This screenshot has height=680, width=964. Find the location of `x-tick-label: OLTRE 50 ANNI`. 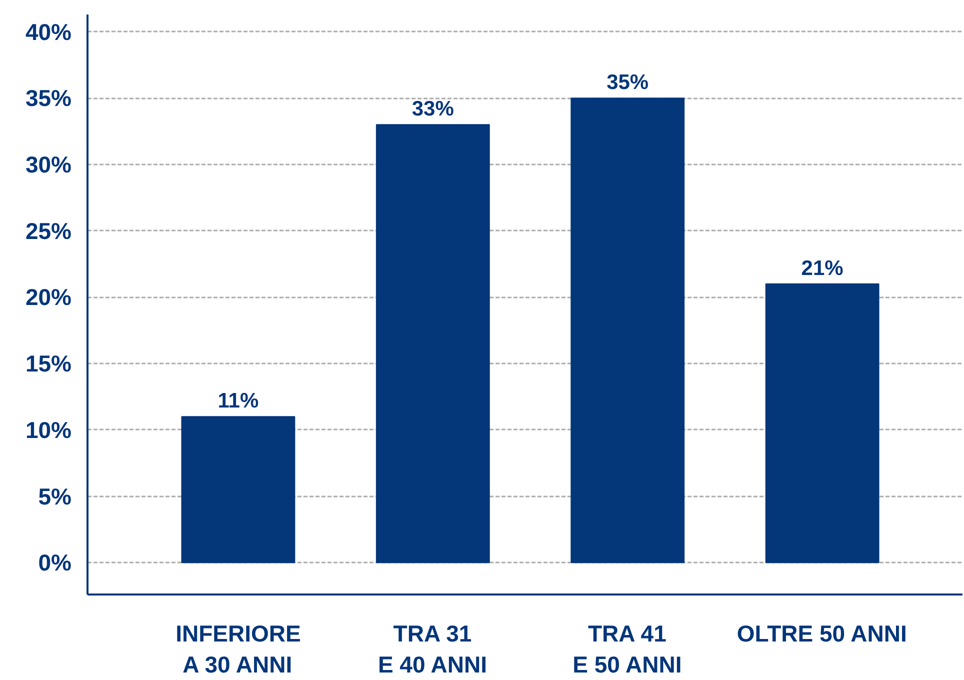

x-tick-label: OLTRE 50 ANNI is located at coordinates (821, 633).